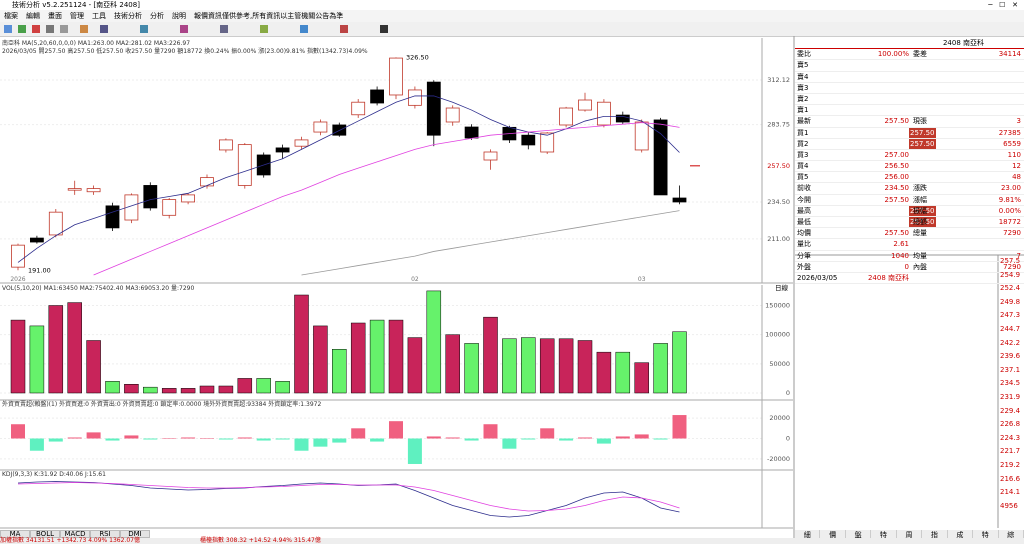  Describe the element at coordinates (135, 534) in the screenshot. I see `indicator-tab: DMI` at that location.